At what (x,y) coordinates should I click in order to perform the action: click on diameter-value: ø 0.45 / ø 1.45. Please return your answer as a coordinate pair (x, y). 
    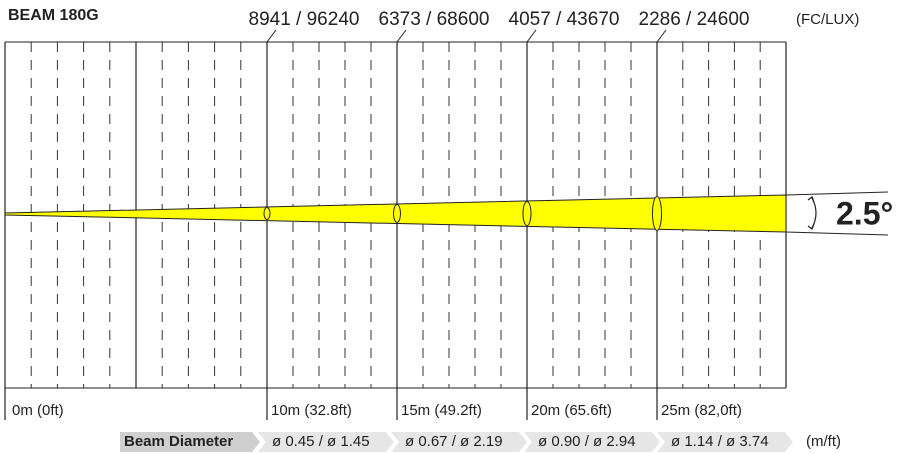
    Looking at the image, I should click on (321, 441).